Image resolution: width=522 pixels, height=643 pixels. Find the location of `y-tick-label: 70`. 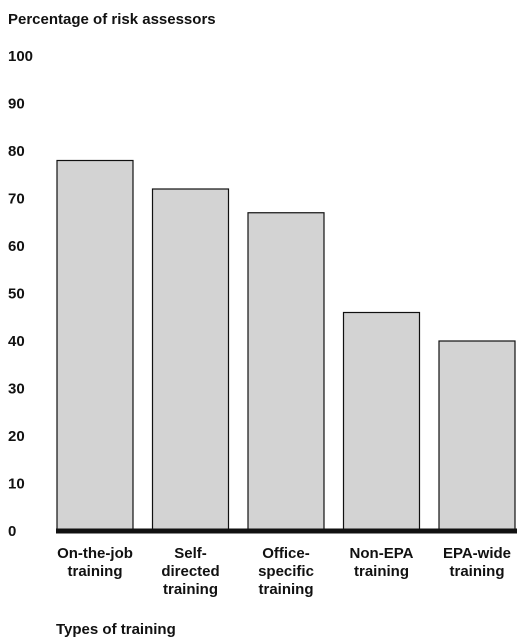

y-tick-label: 70 is located at coordinates (16, 199).